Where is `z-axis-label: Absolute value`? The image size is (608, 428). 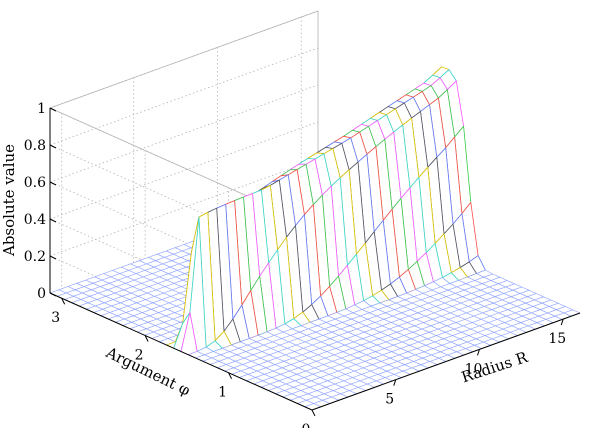
z-axis-label: Absolute value is located at coordinates (9, 200).